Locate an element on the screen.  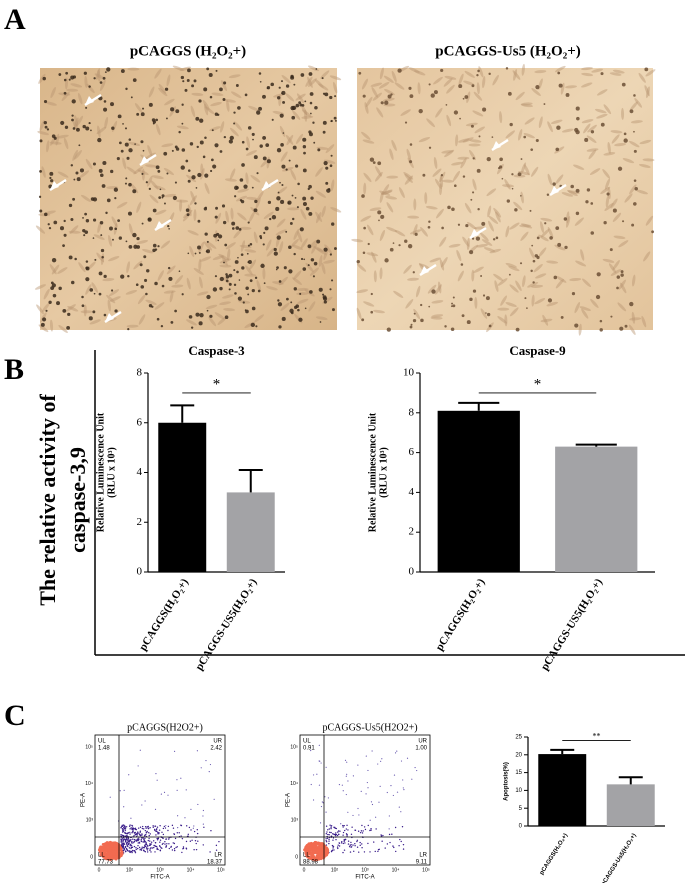
y-tick-label: 10 is located at coordinates (409, 373).